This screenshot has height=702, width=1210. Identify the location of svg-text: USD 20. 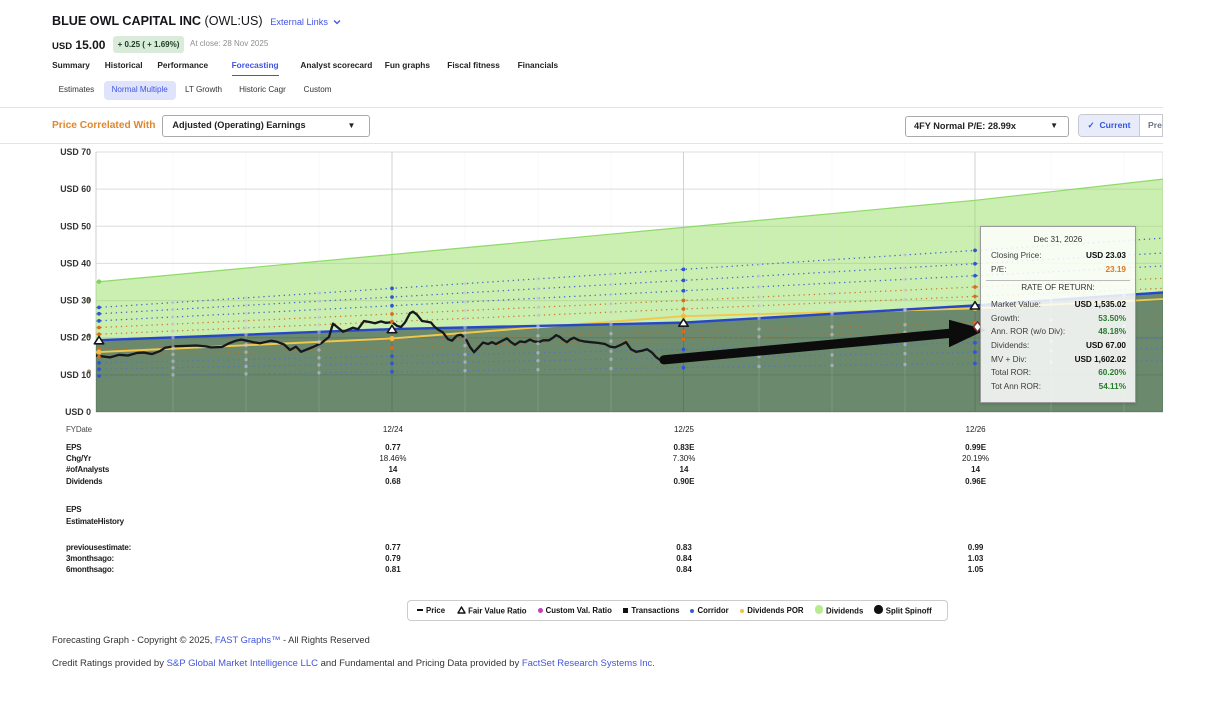
(75, 338).